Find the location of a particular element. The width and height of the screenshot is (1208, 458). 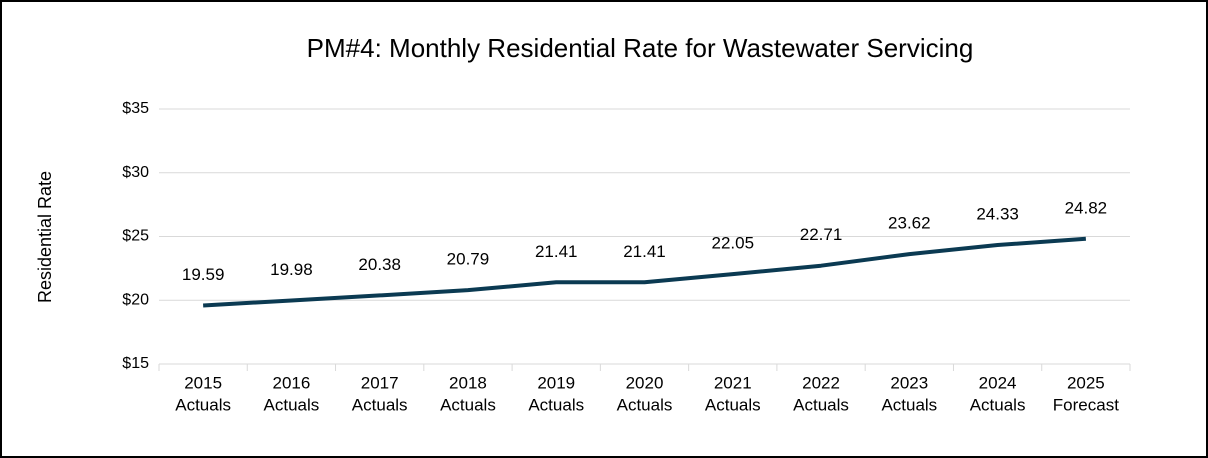

x-tick-label: 2019 is located at coordinates (556, 382).